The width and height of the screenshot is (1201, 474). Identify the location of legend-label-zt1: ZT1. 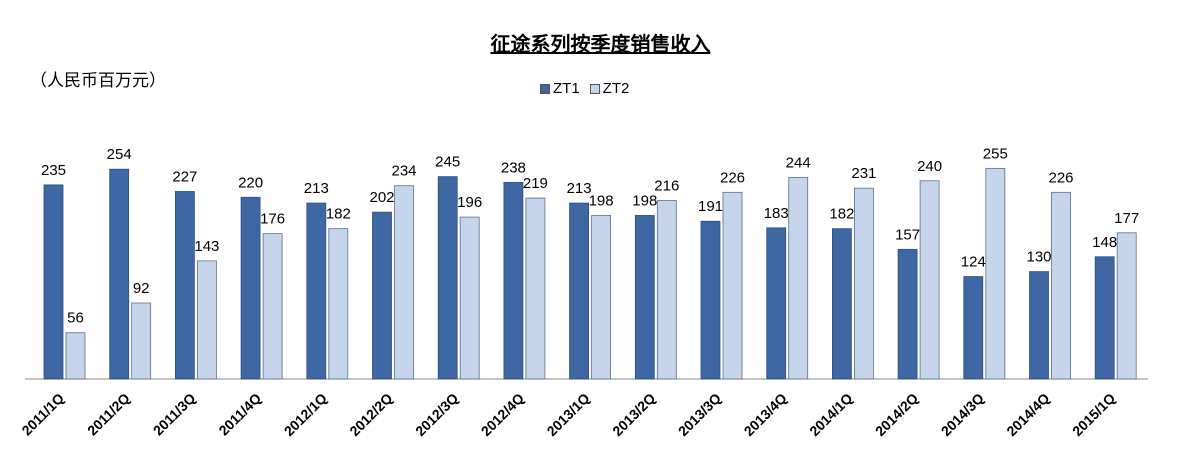
(566, 88).